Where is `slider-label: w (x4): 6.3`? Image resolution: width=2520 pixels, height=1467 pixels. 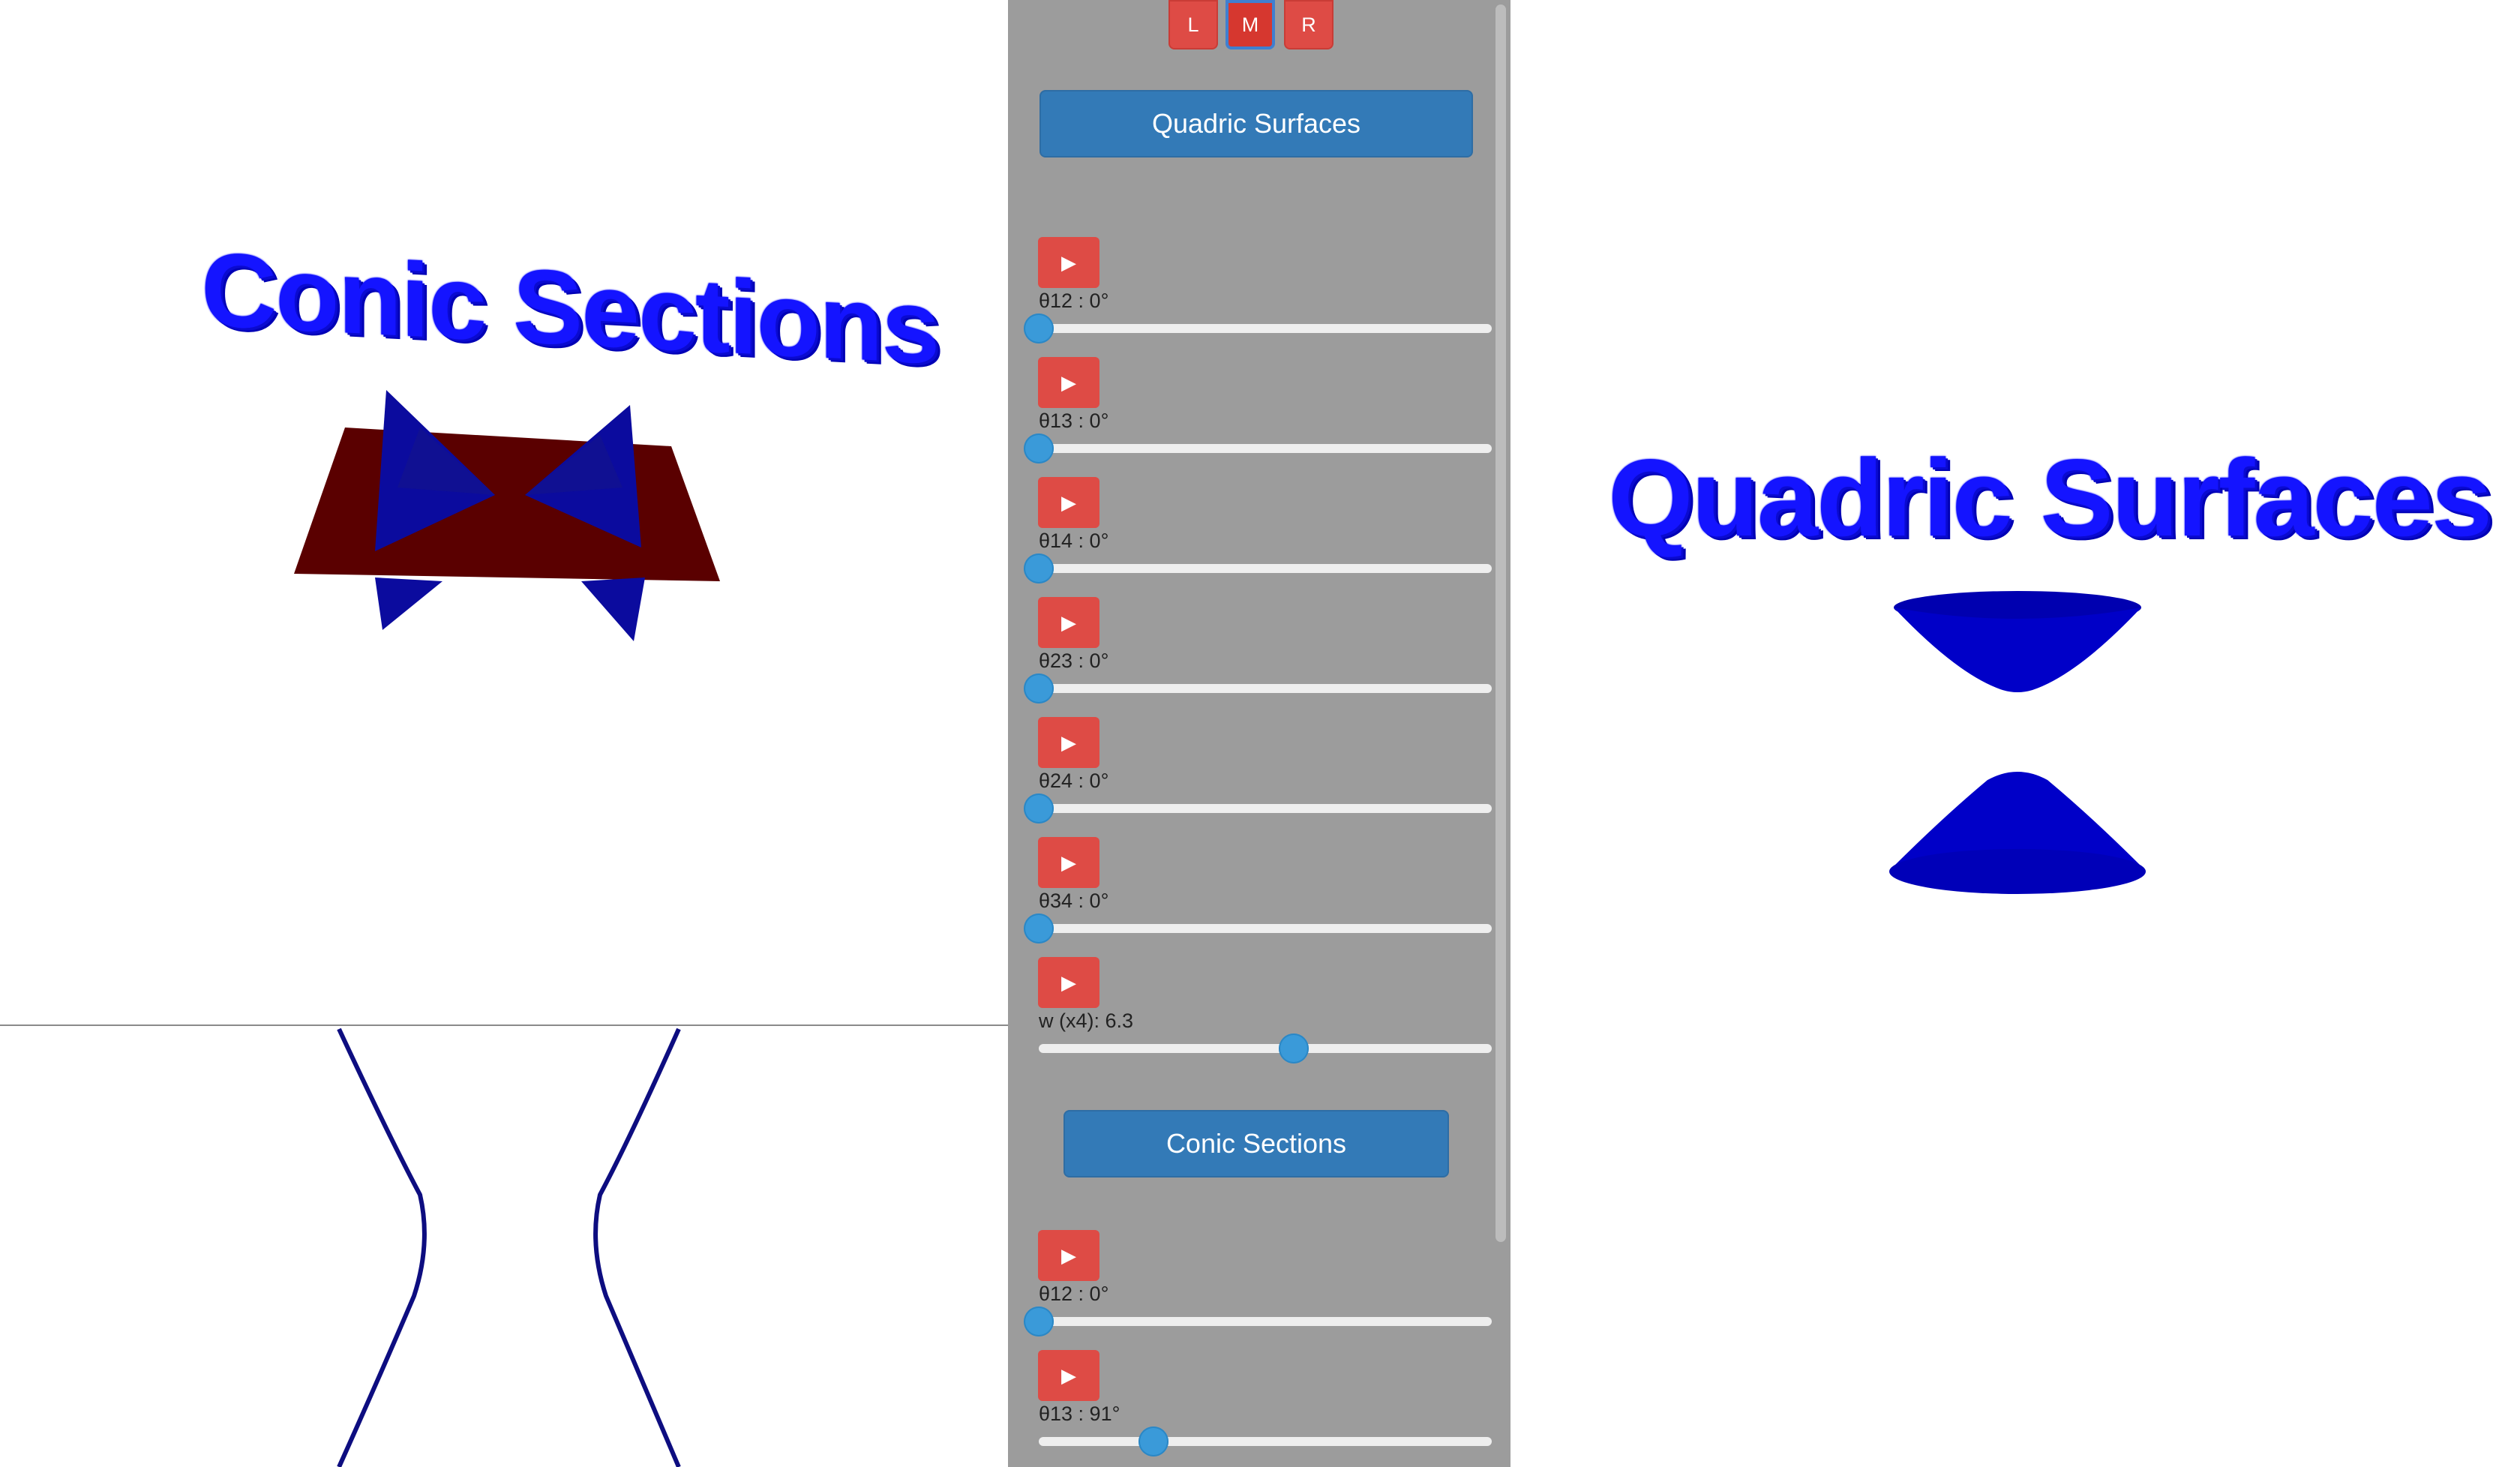 slider-label: w (x4): 6.3 is located at coordinates (1086, 1021).